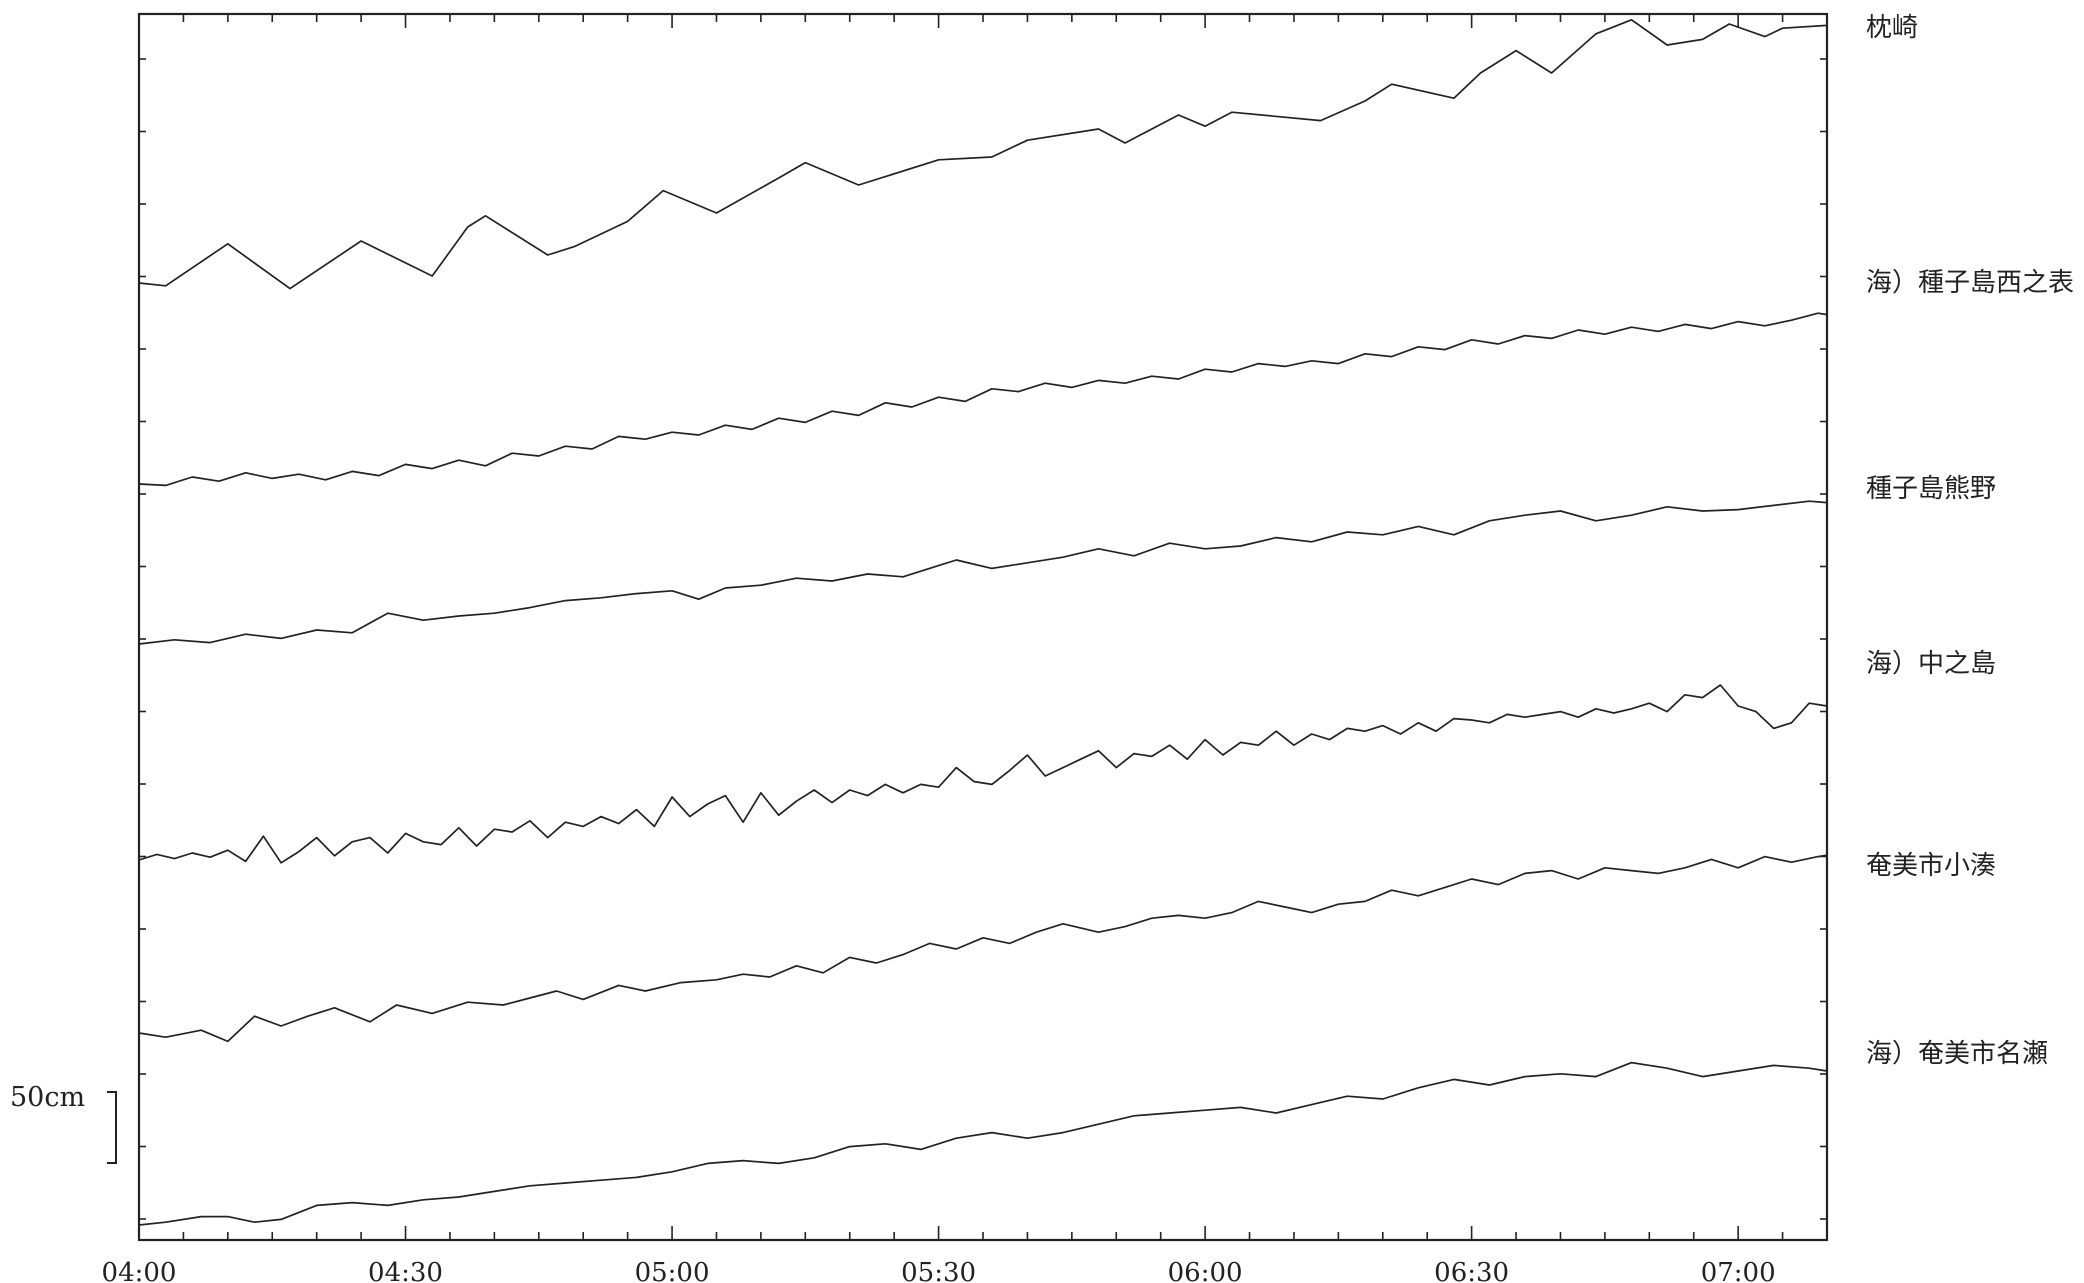 The height and width of the screenshot is (1283, 2084). Describe the element at coordinates (1931, 664) in the screenshot. I see `station-label: 海）中之島` at that location.